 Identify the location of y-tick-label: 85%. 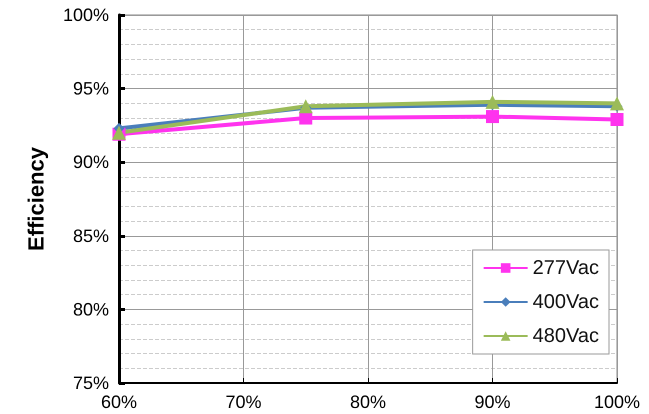
(90, 236).